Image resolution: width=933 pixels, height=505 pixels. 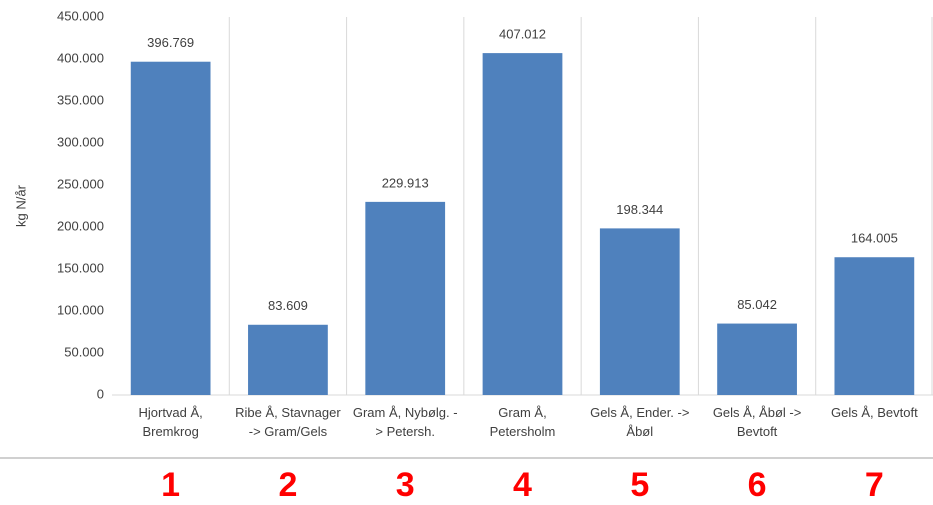 What do you see at coordinates (80, 99) in the screenshot?
I see `y-tick-label: 350.000` at bounding box center [80, 99].